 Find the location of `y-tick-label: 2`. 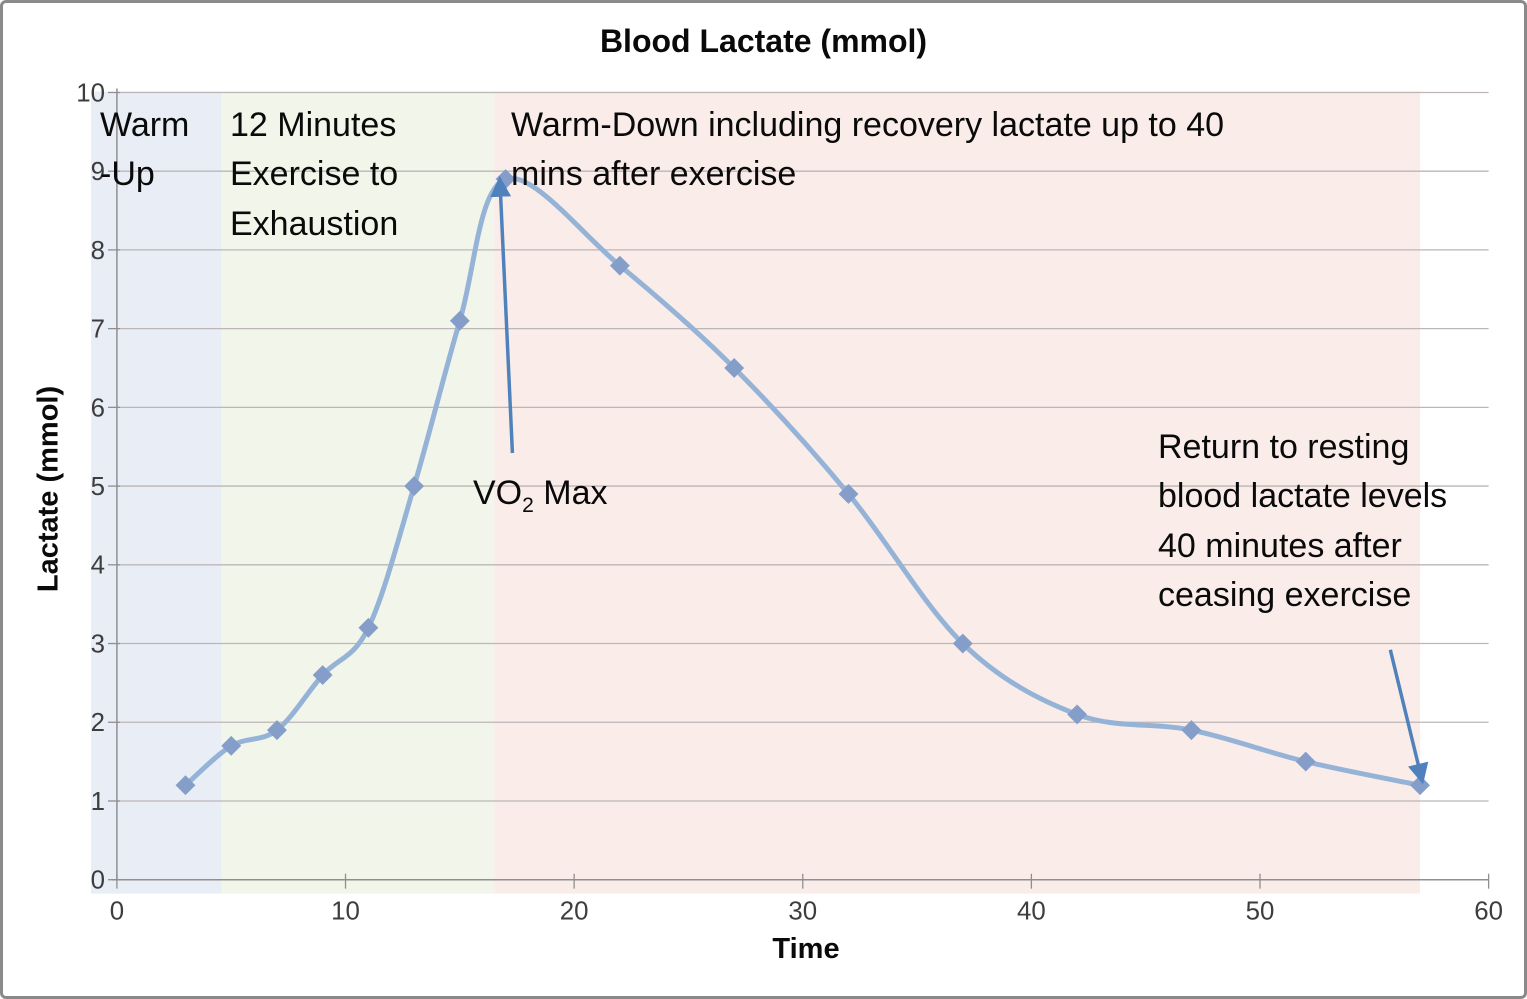

y-tick-label: 2 is located at coordinates (98, 723).